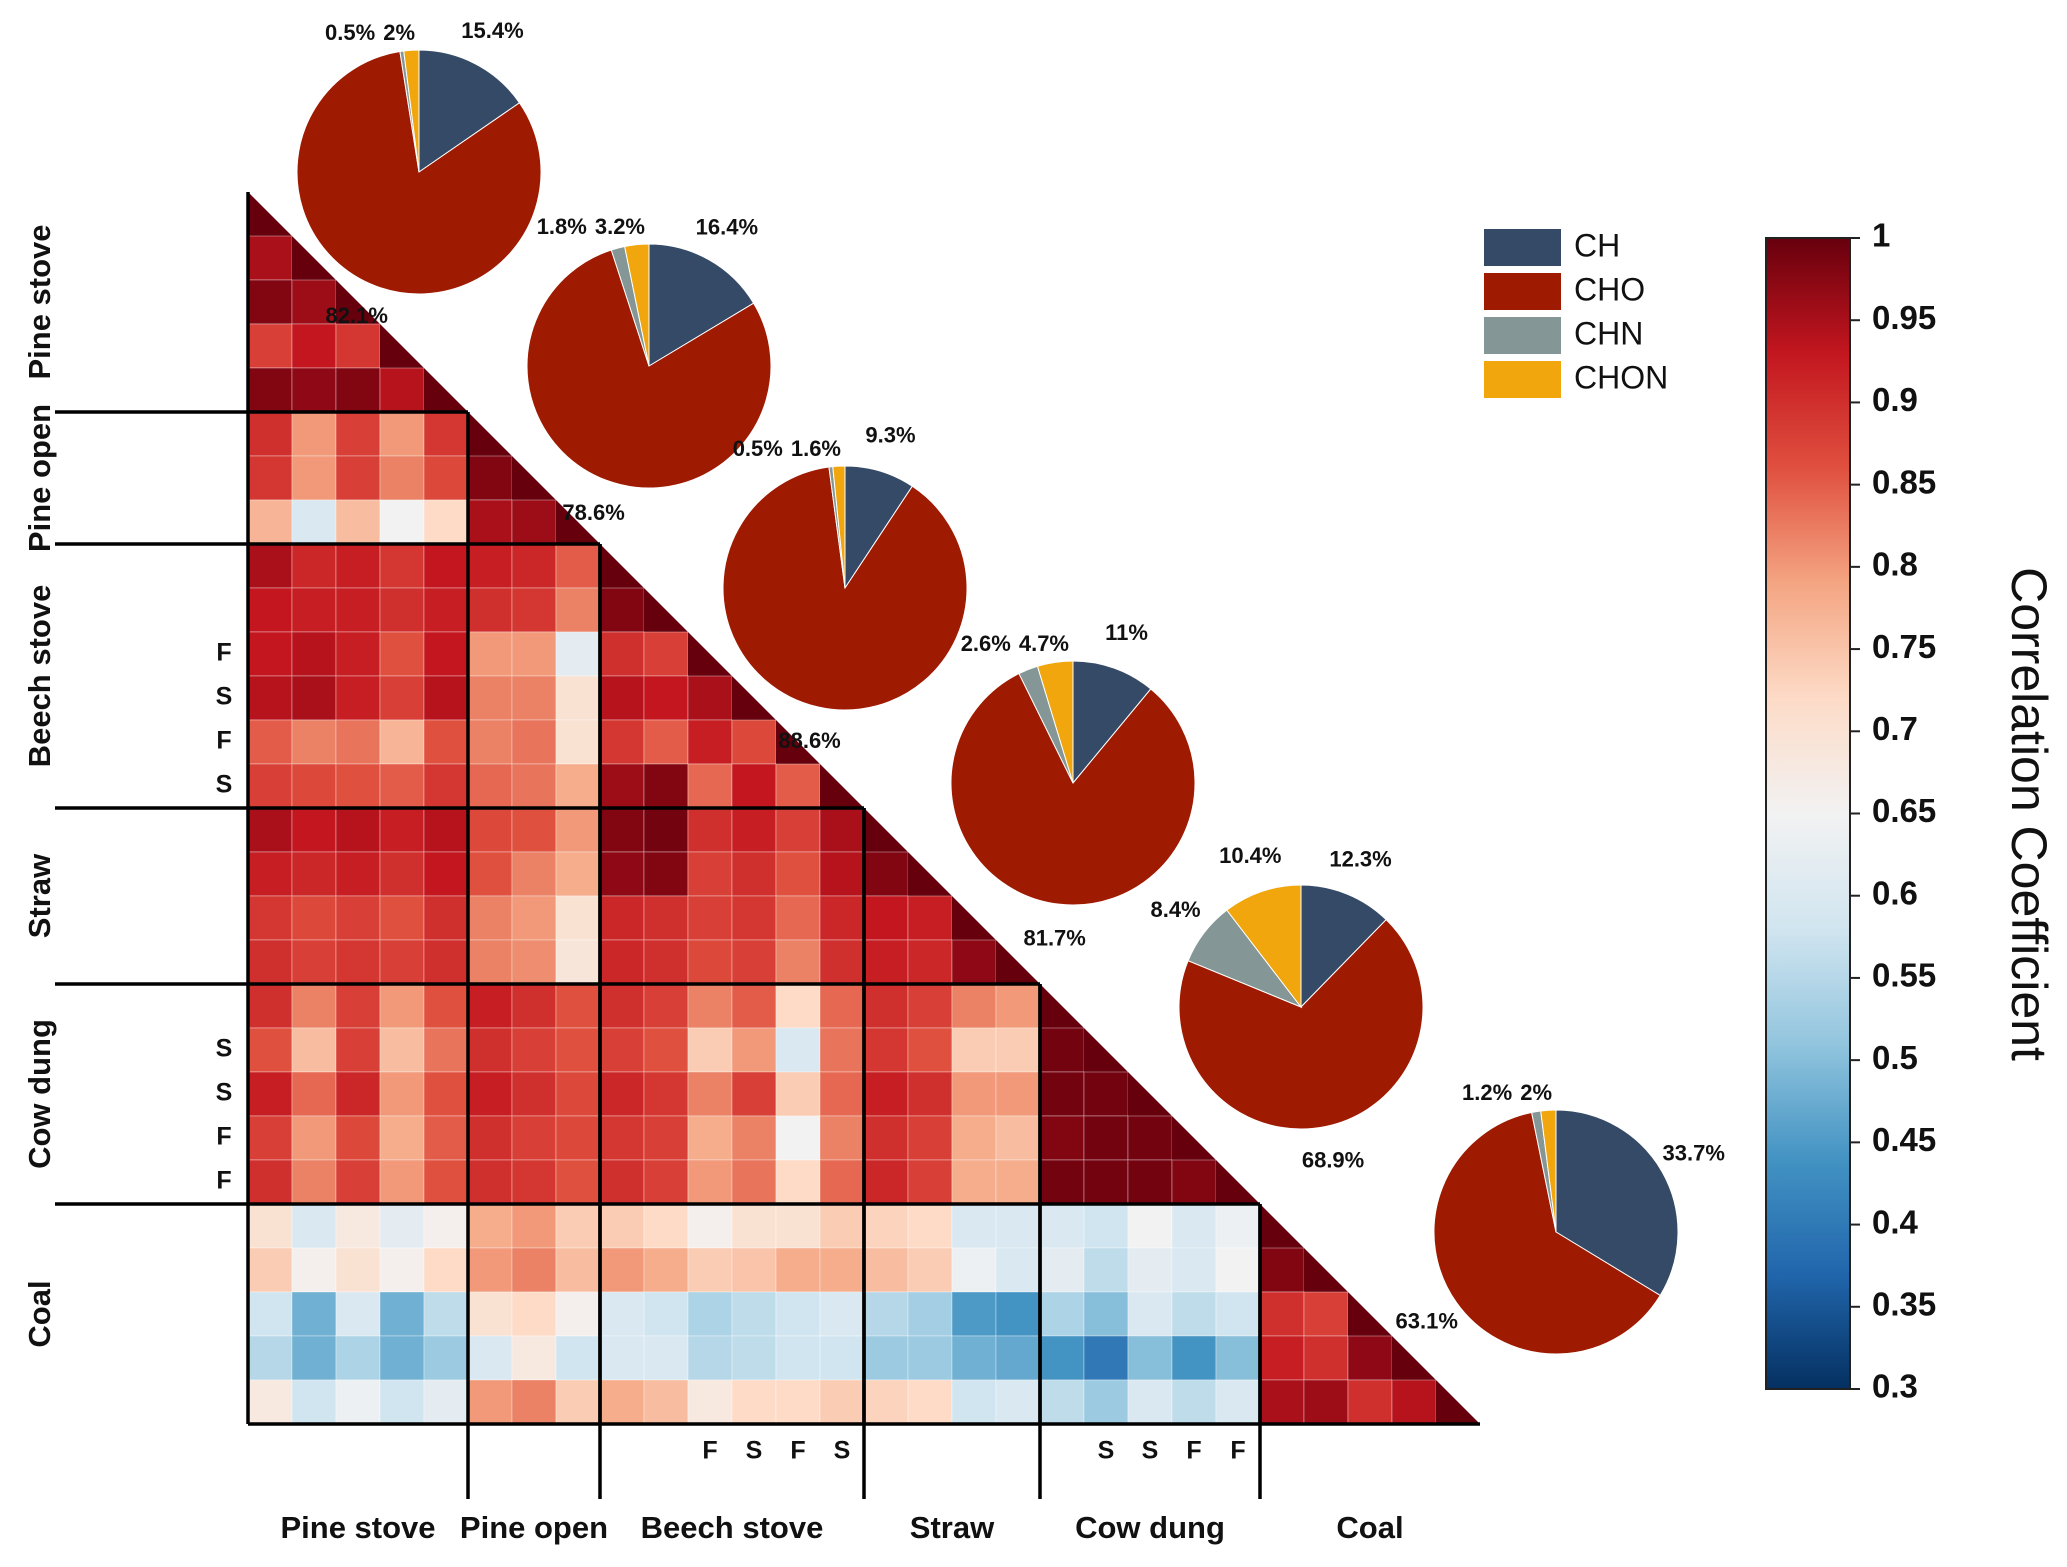 This screenshot has height=1567, width=2067. Describe the element at coordinates (1597, 245) in the screenshot. I see `legend-label: CH` at that location.